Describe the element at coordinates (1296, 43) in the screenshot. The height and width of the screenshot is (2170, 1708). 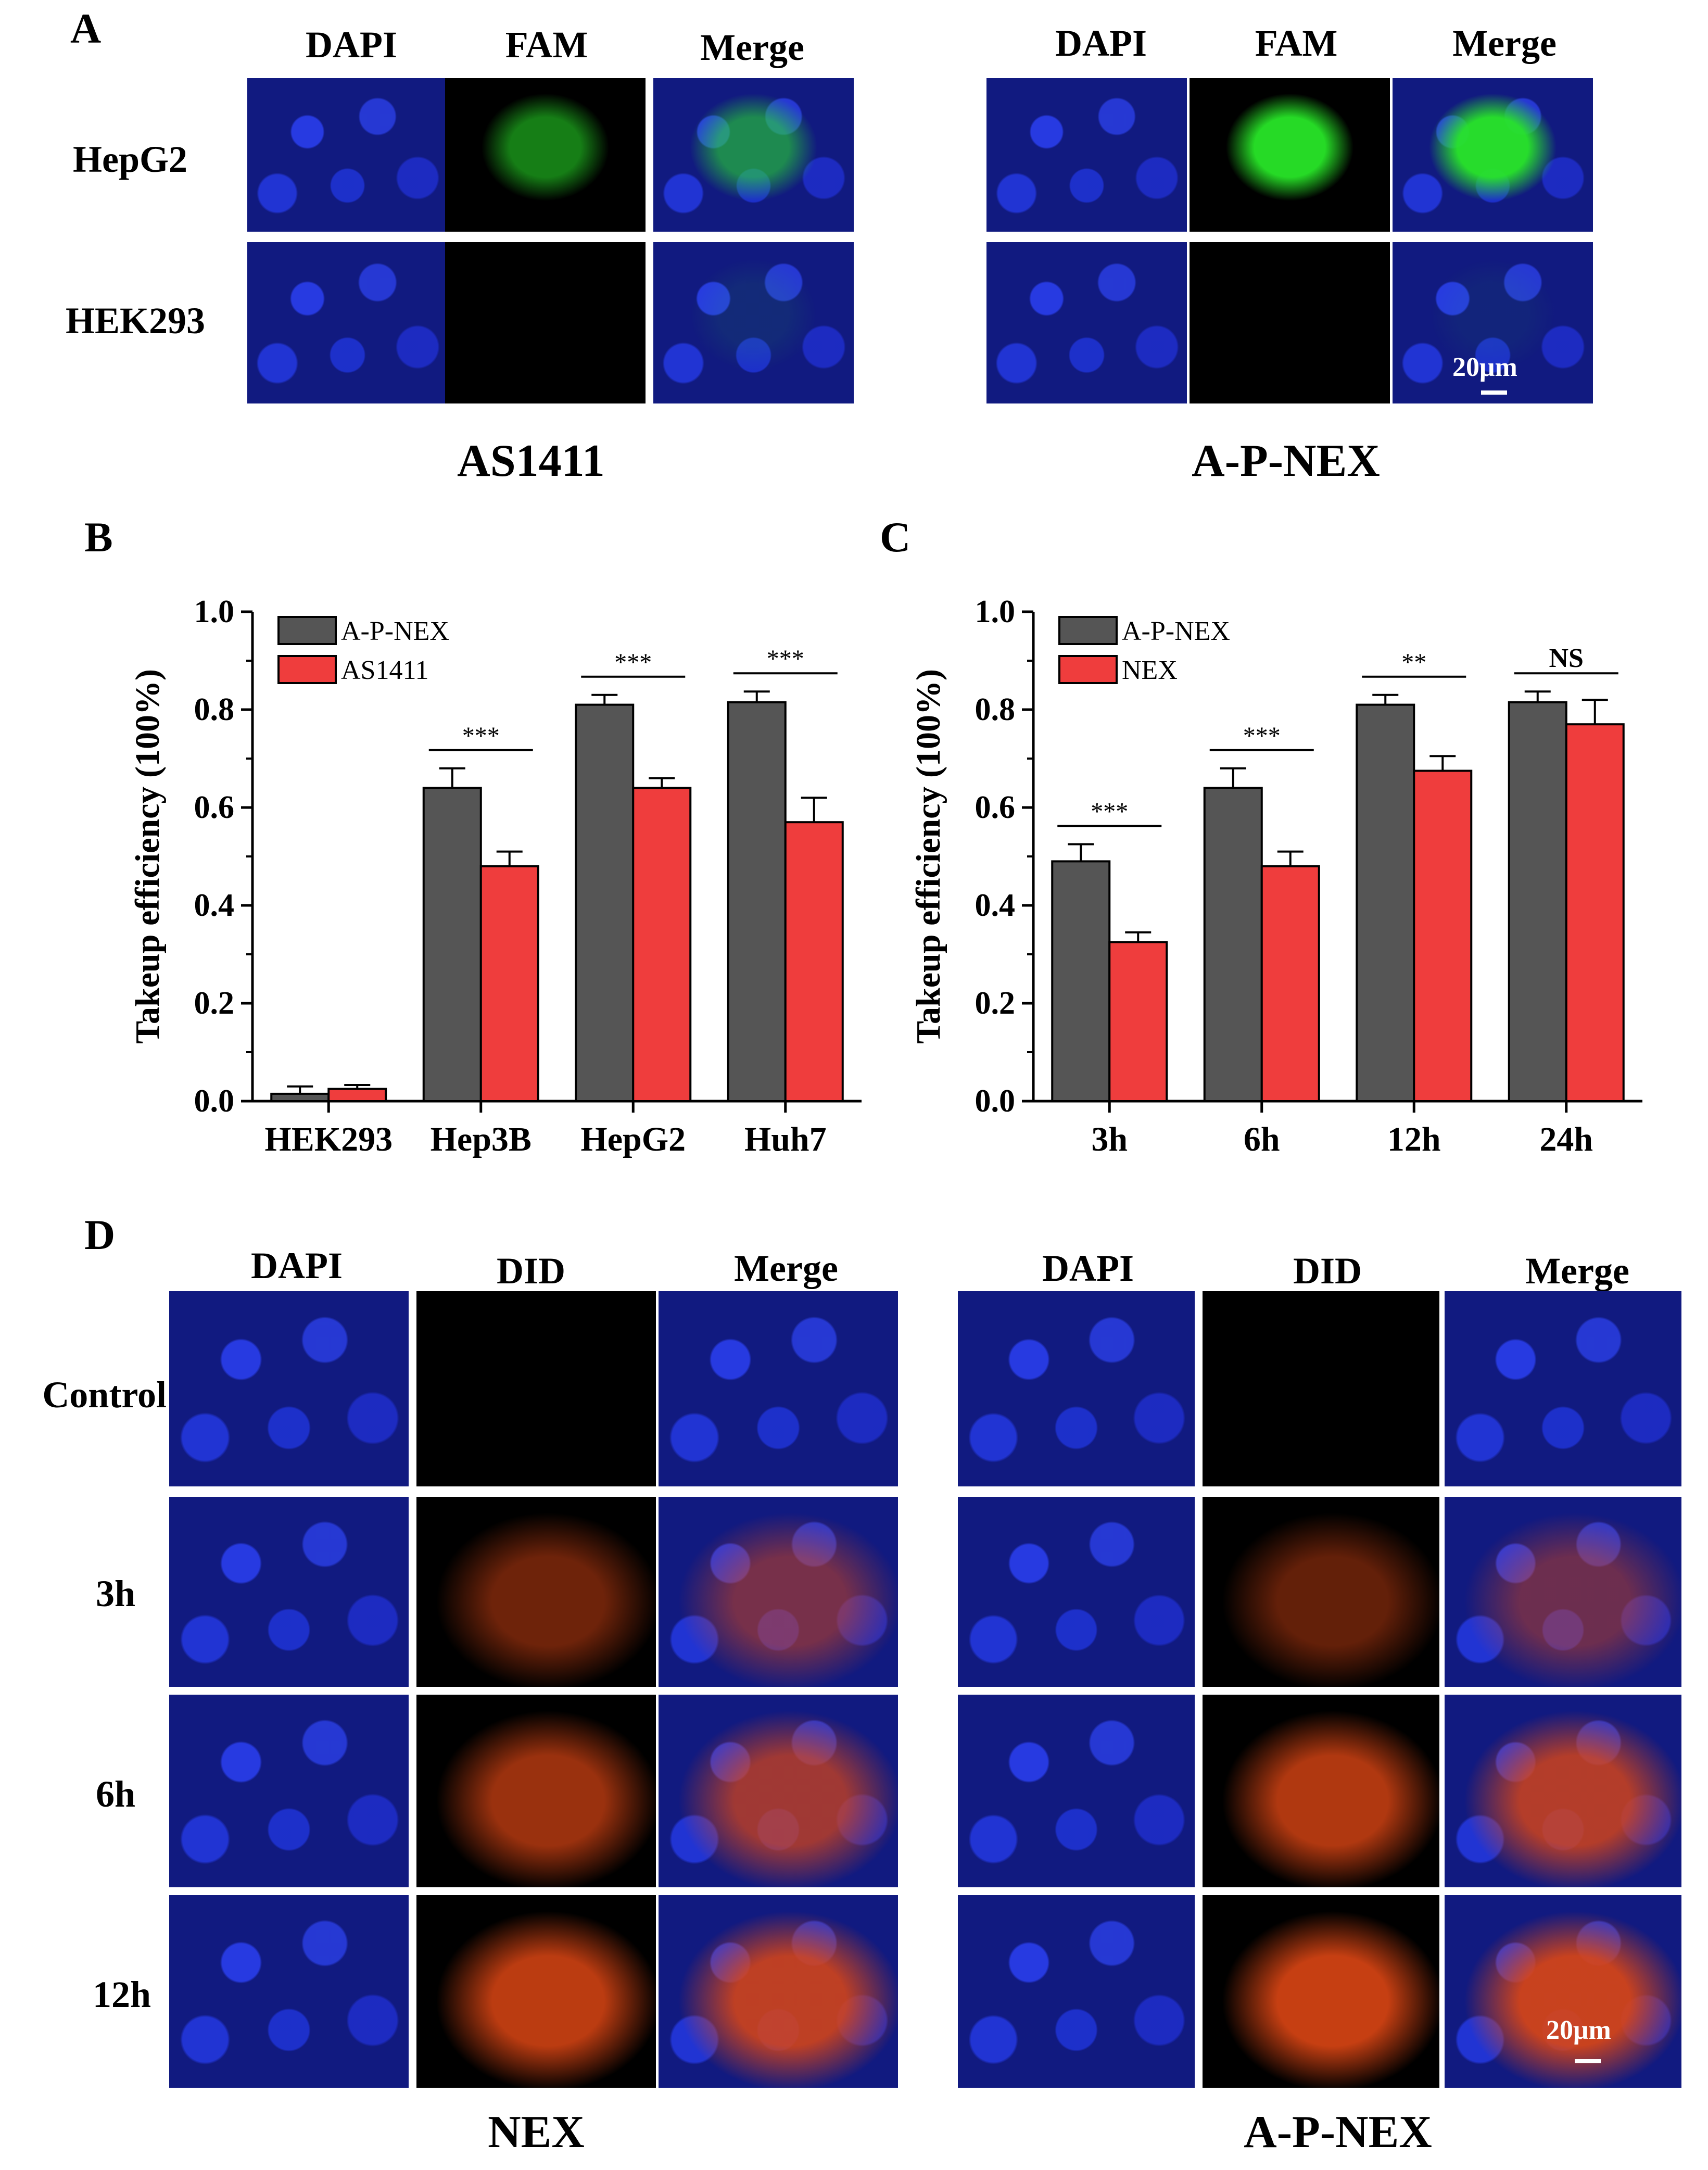
I see `panel-a-col-fam-right: FAM` at that location.